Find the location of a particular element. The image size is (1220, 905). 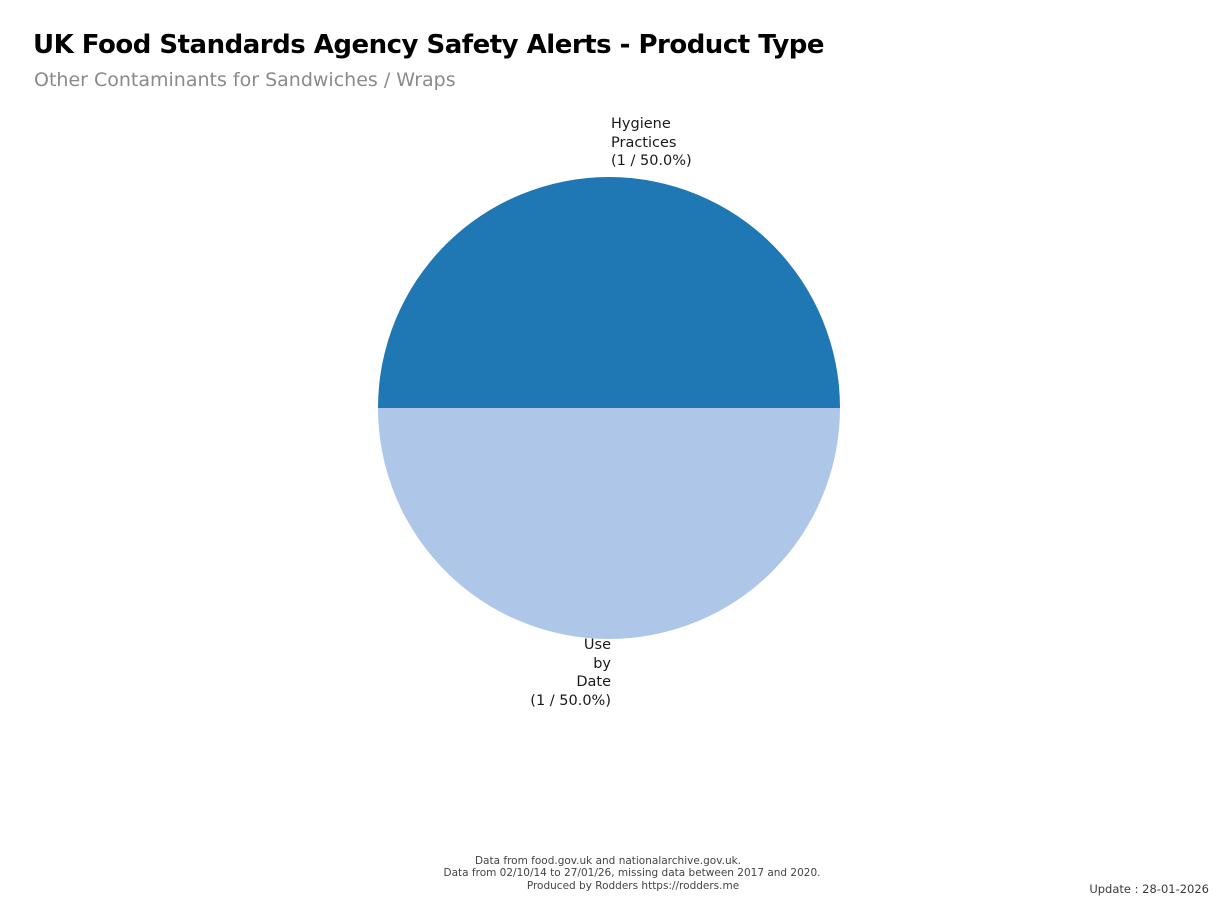

pie-label-use-by-date: Use by Date (1 / 50.0%) is located at coordinates (570, 673).